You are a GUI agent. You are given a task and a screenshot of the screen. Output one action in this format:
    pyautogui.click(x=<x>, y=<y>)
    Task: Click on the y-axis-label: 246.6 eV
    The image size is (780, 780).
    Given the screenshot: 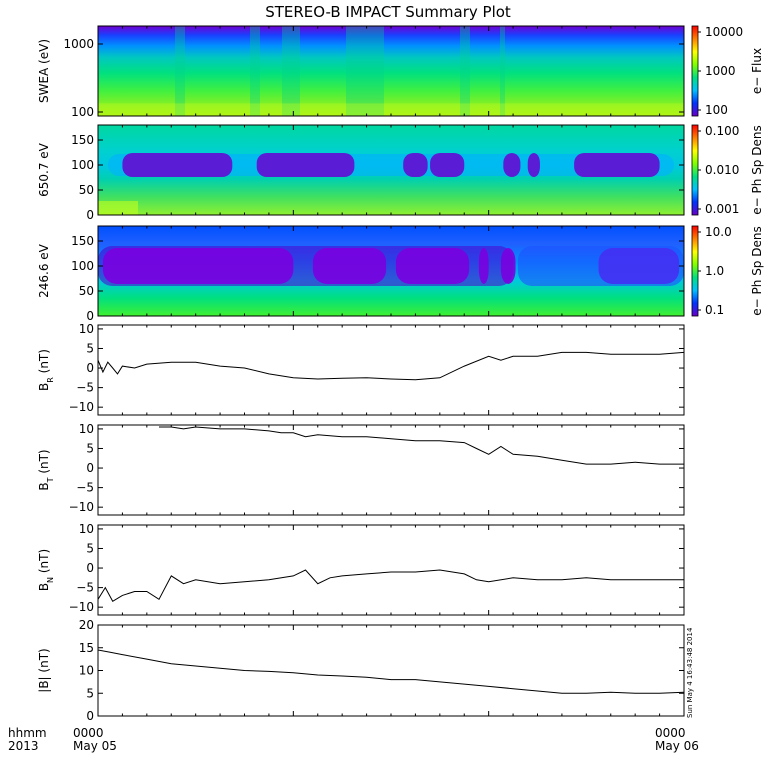 What is the action you would take?
    pyautogui.click(x=44, y=270)
    